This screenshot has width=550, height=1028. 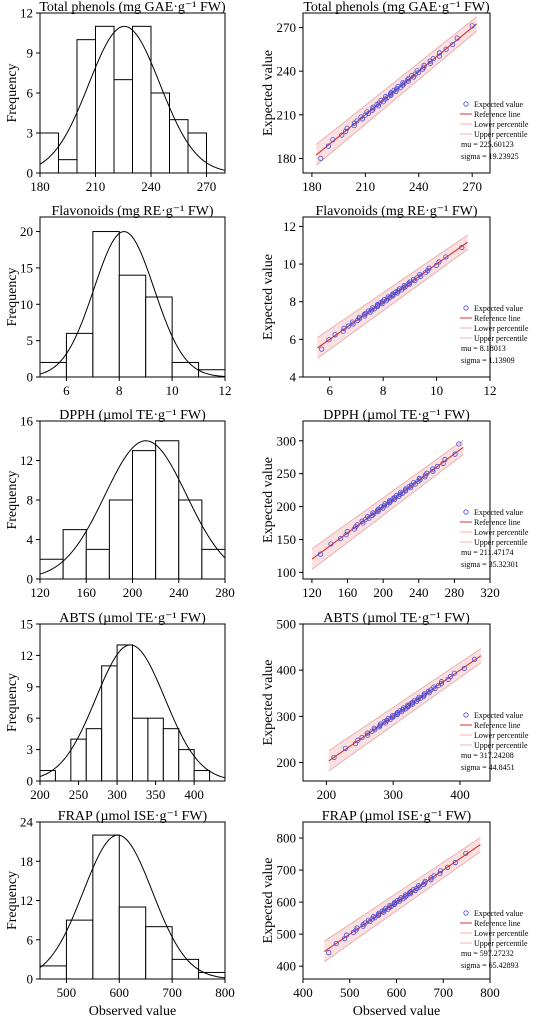 I want to click on legend-reference-line: Reference line, so click(x=497, y=522).